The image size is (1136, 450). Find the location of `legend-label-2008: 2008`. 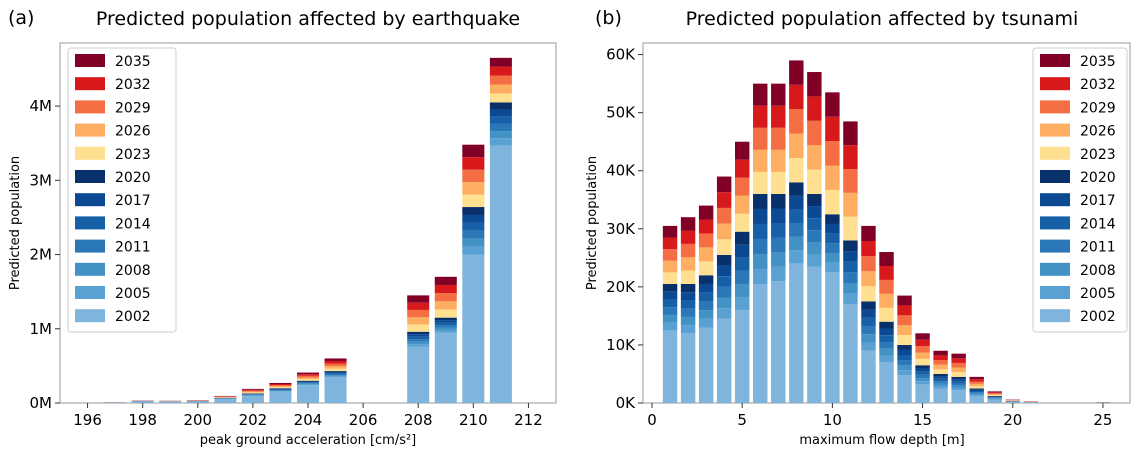

legend-label-2008: 2008 is located at coordinates (1098, 271).